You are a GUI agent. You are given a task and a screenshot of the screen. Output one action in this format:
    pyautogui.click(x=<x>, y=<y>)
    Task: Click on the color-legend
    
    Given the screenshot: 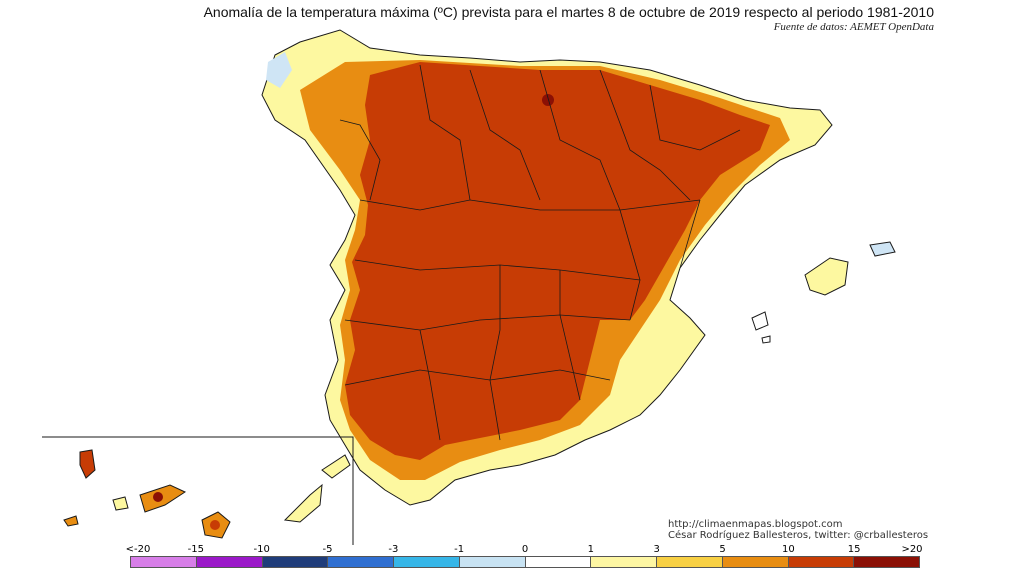 What is the action you would take?
    pyautogui.click(x=525, y=562)
    